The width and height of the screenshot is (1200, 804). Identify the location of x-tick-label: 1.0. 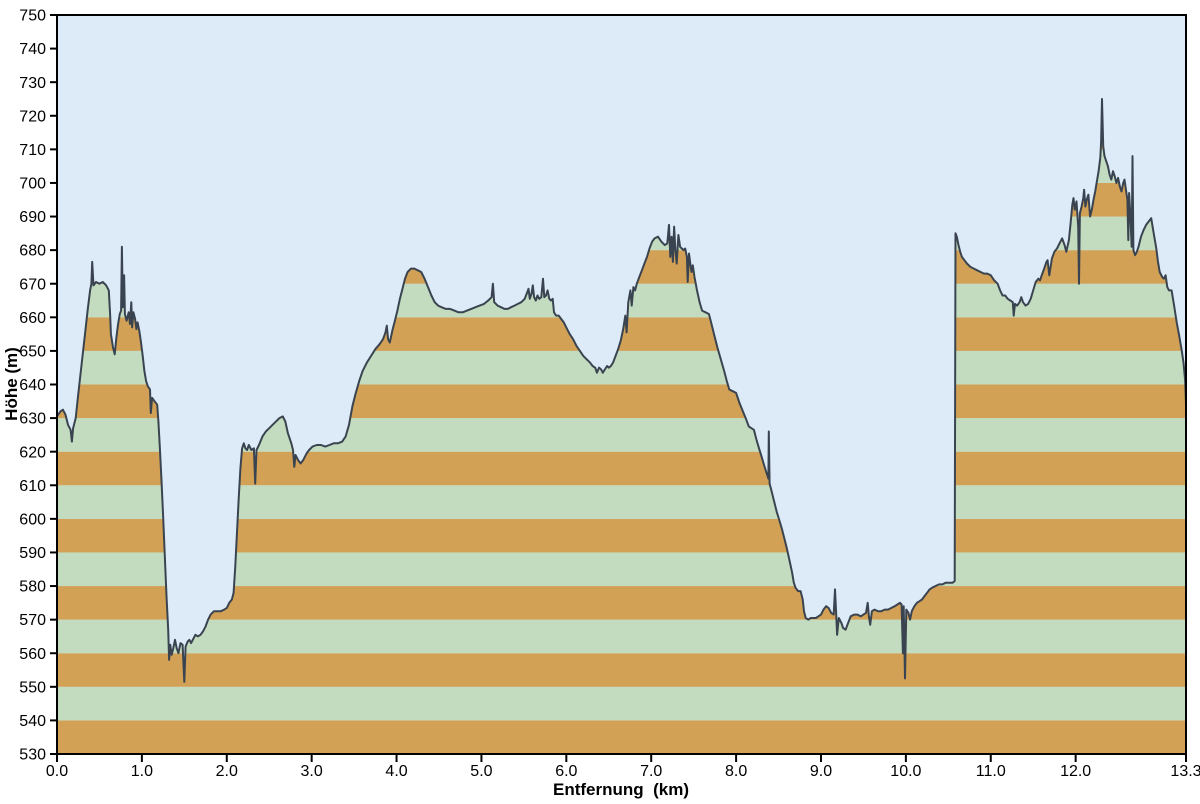
(142, 771).